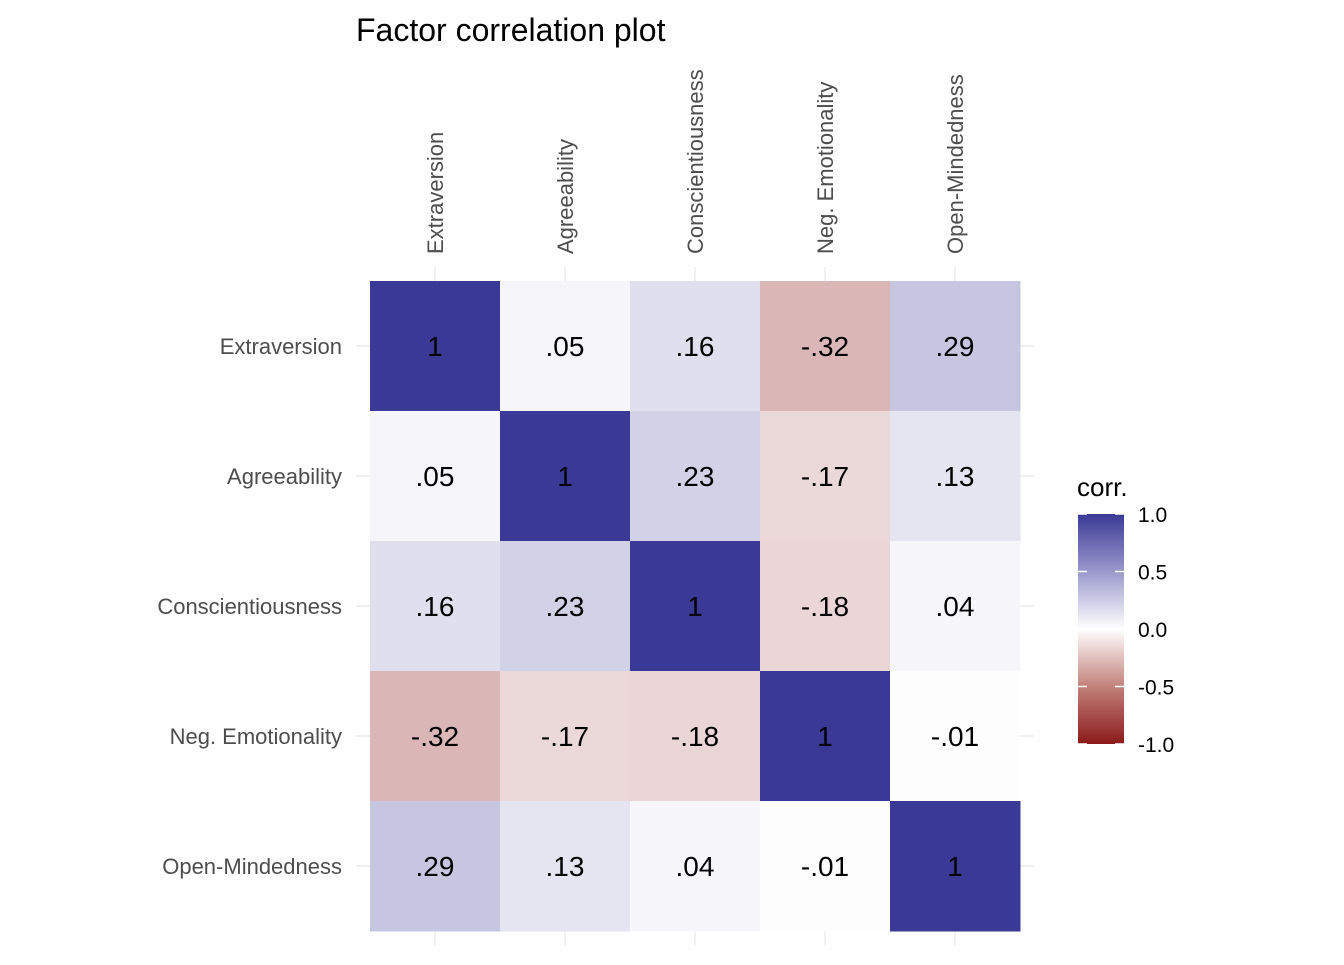 Image resolution: width=1344 pixels, height=965 pixels. What do you see at coordinates (1152, 573) in the screenshot?
I see `legend-tick-label: 0.5` at bounding box center [1152, 573].